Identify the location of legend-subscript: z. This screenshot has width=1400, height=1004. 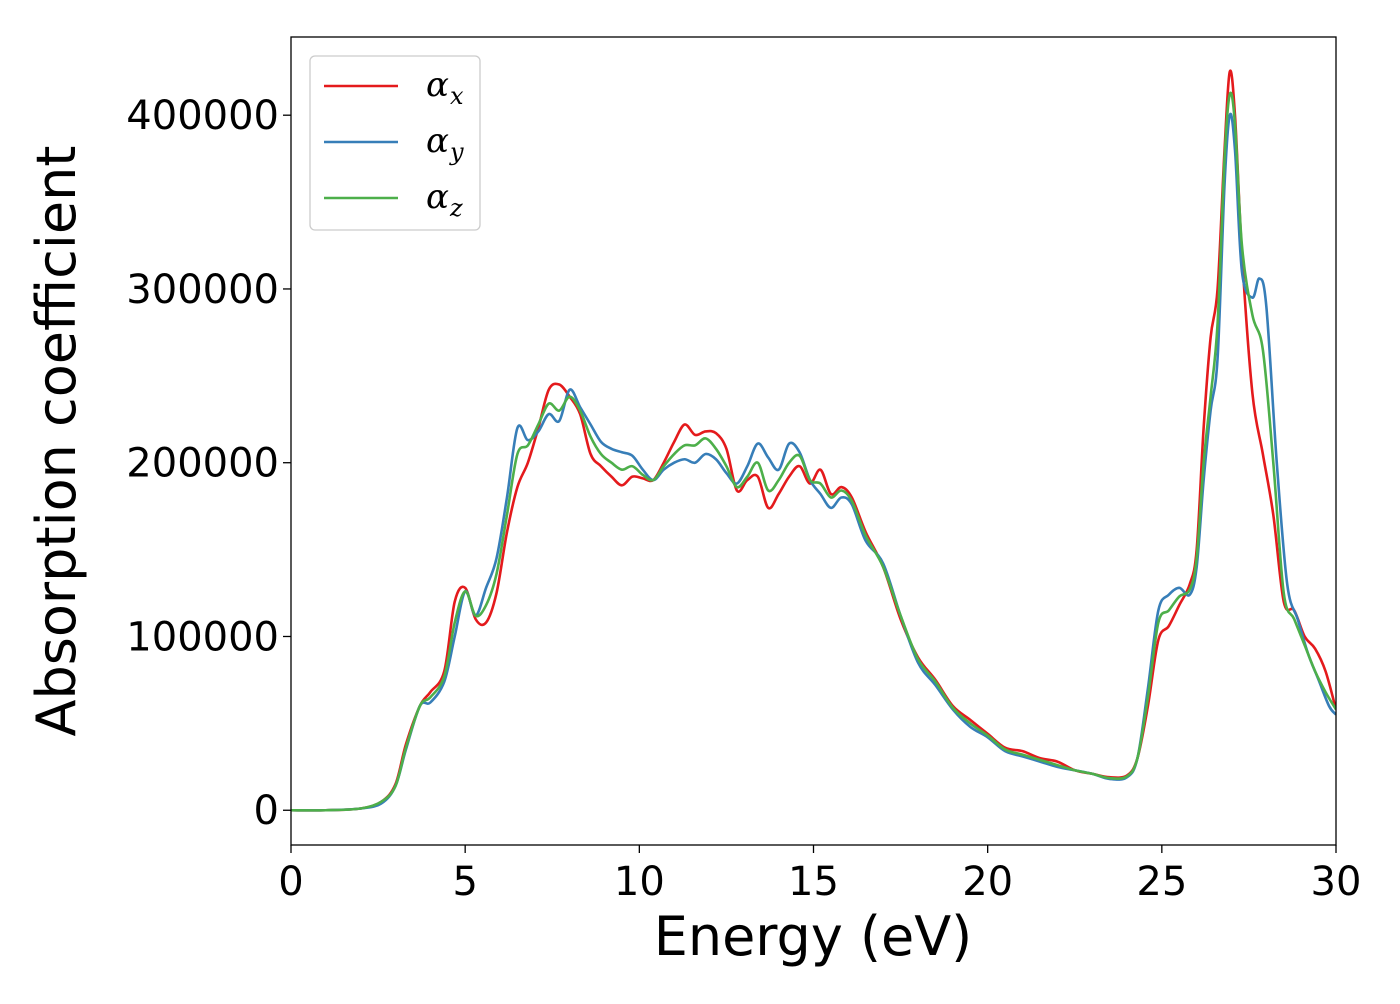
(456, 208).